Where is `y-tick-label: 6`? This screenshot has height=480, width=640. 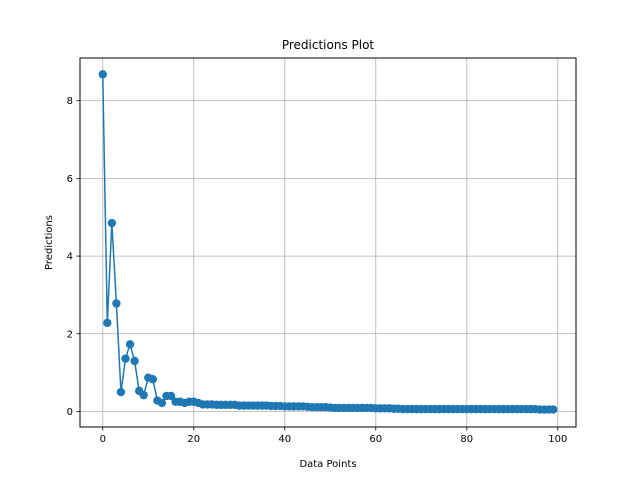 y-tick-label: 6 is located at coordinates (70, 179).